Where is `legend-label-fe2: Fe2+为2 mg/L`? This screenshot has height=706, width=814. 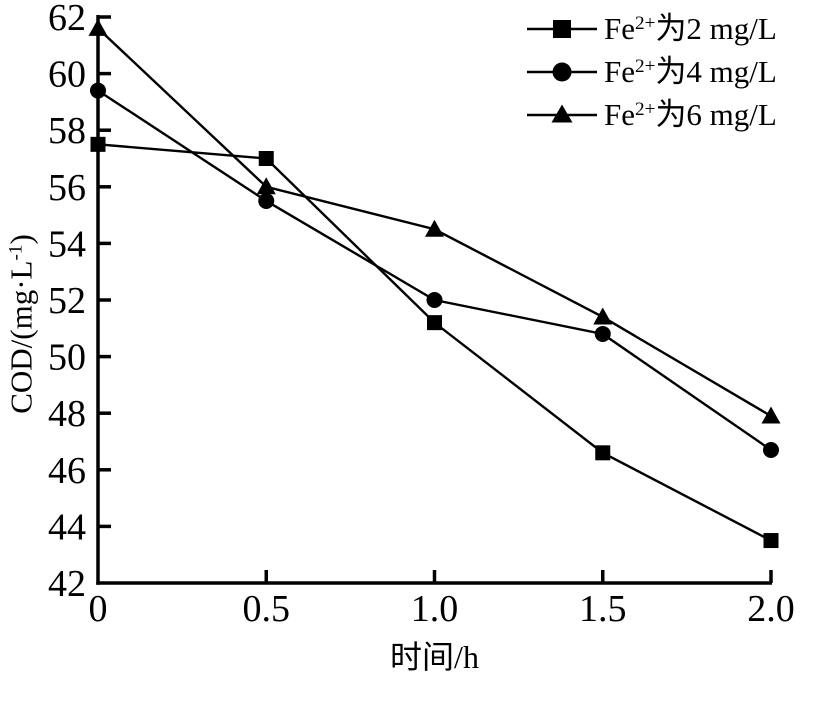 legend-label-fe2: Fe2+为2 mg/L is located at coordinates (690, 28).